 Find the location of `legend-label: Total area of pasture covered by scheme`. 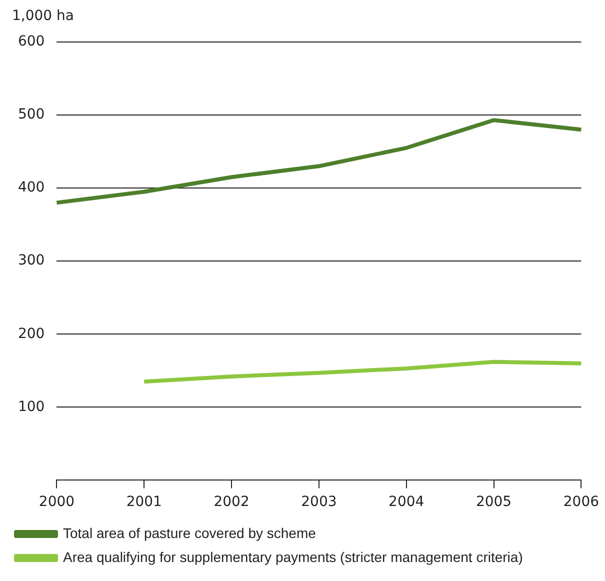

legend-label: Total area of pasture covered by scheme is located at coordinates (189, 532).